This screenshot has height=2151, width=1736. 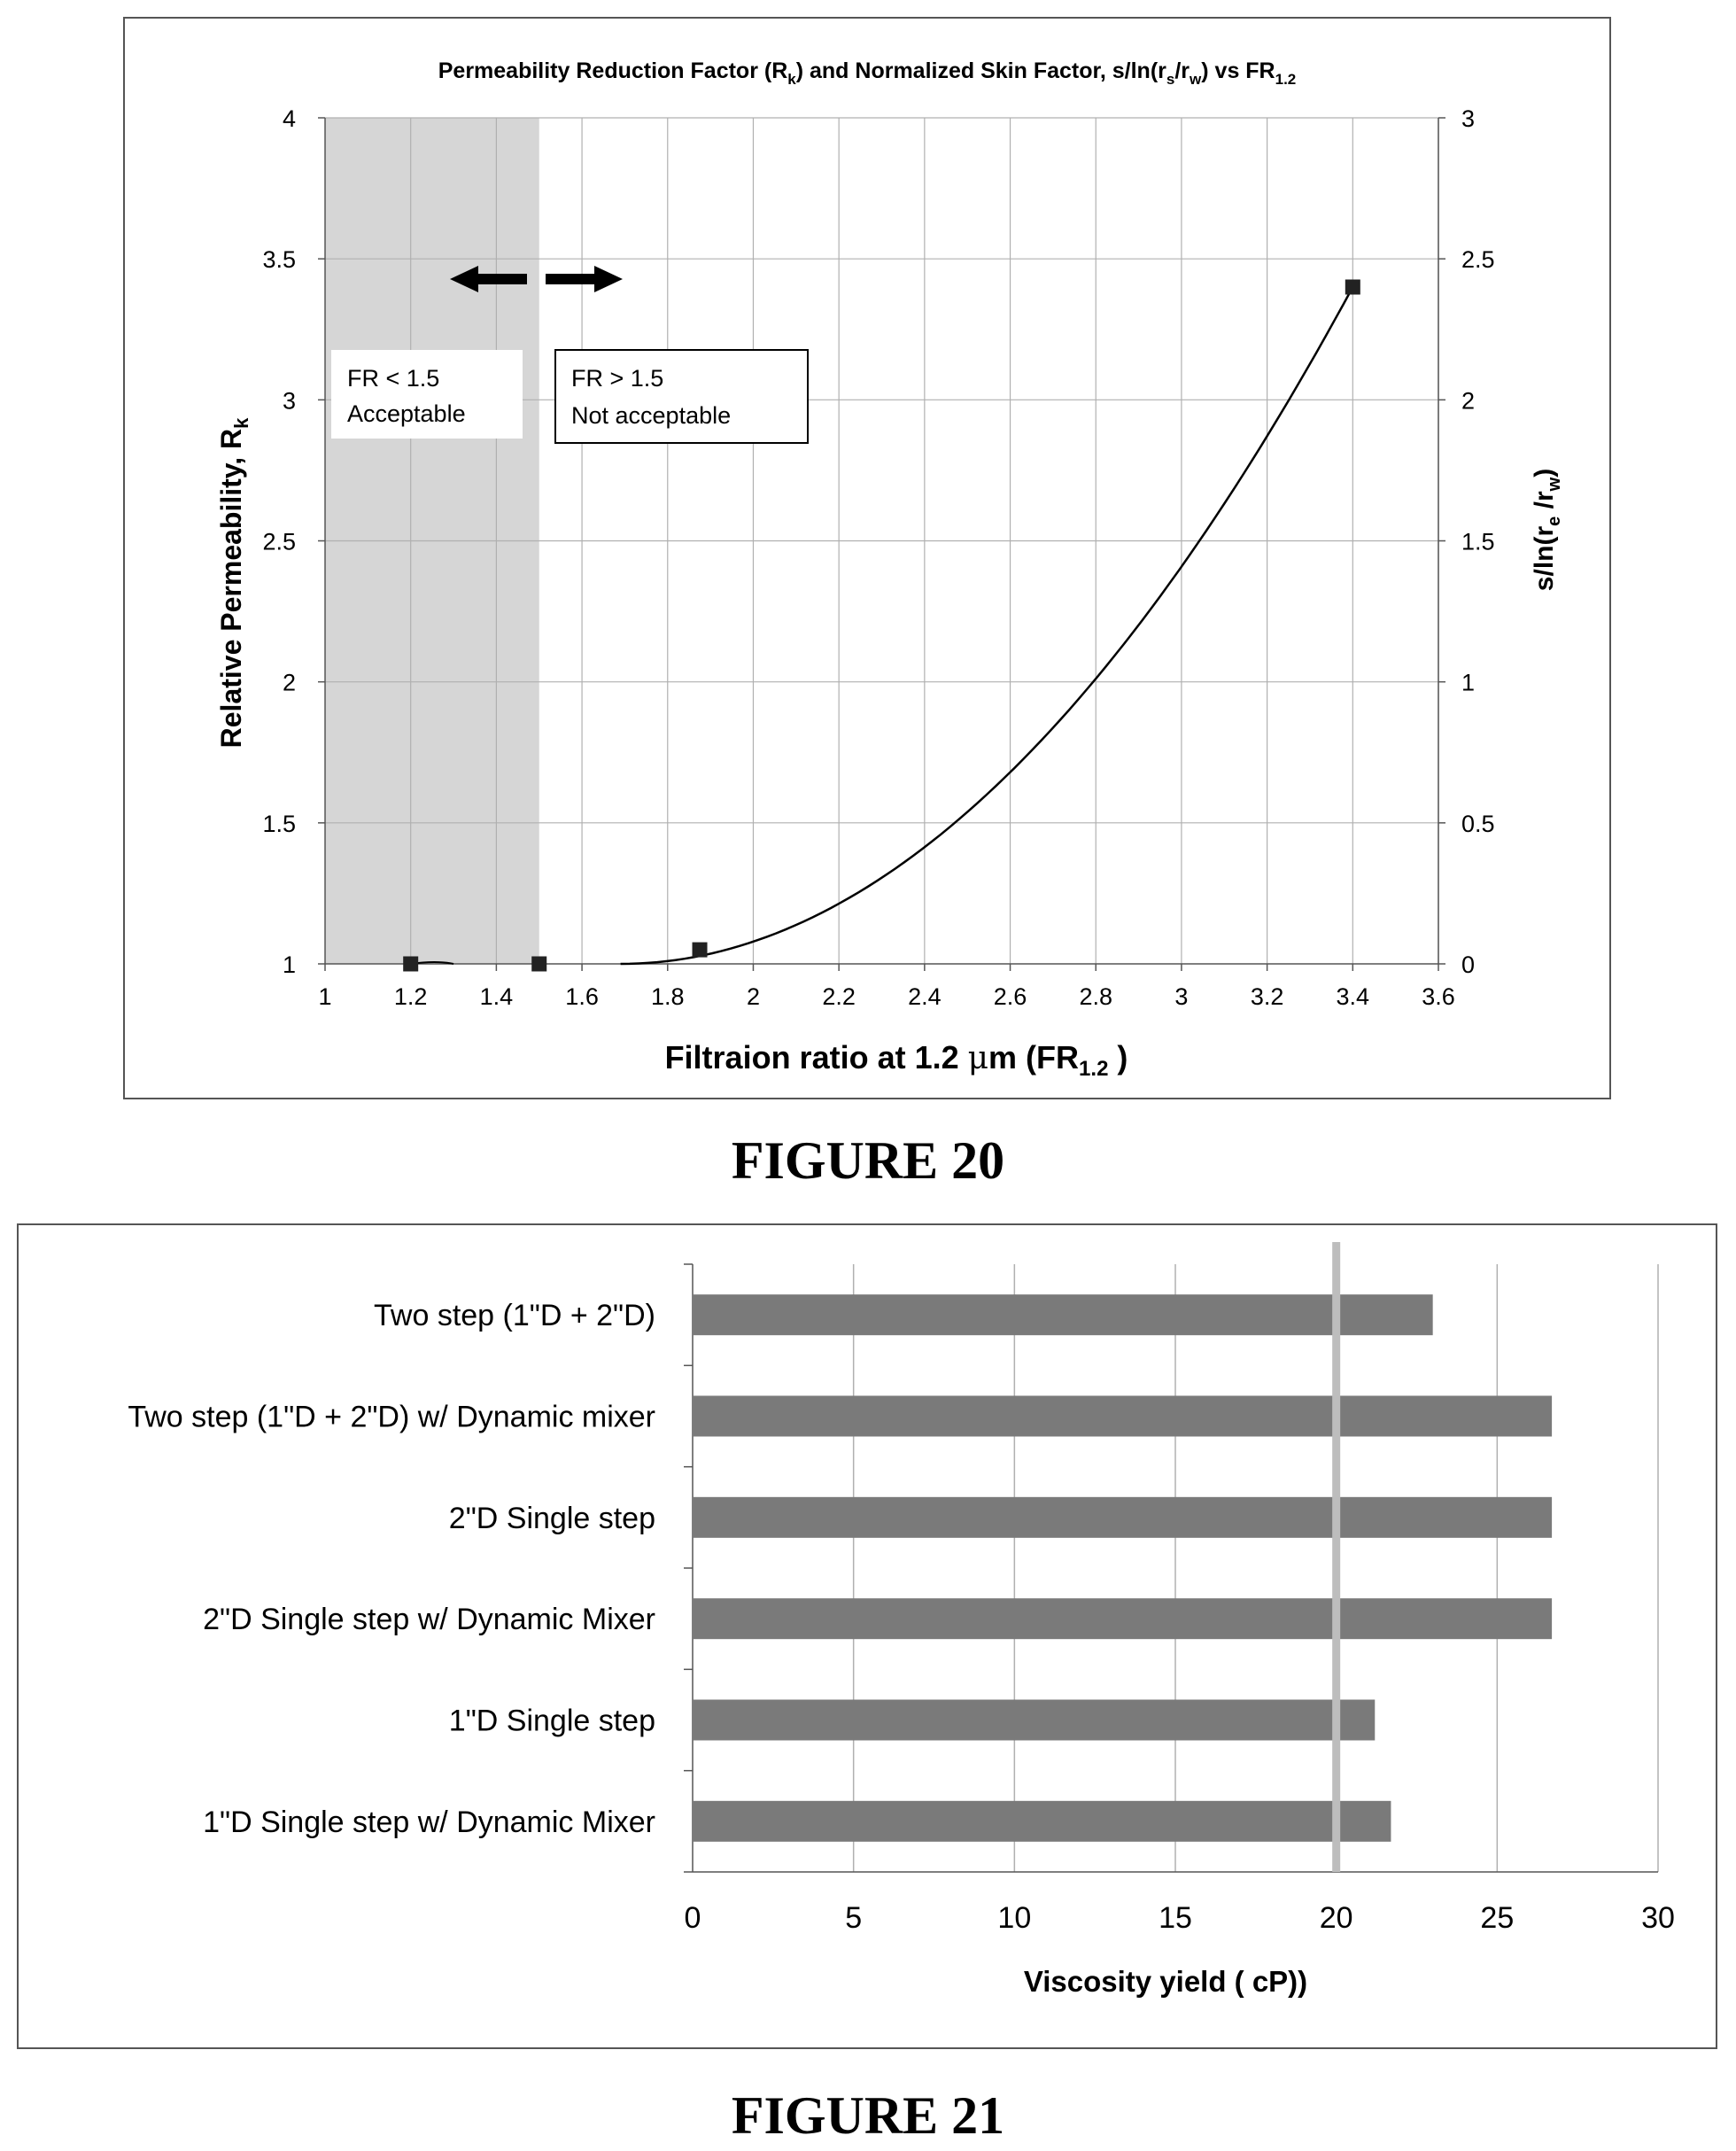 What do you see at coordinates (497, 996) in the screenshot?
I see `x-tick-label: 1.4` at bounding box center [497, 996].